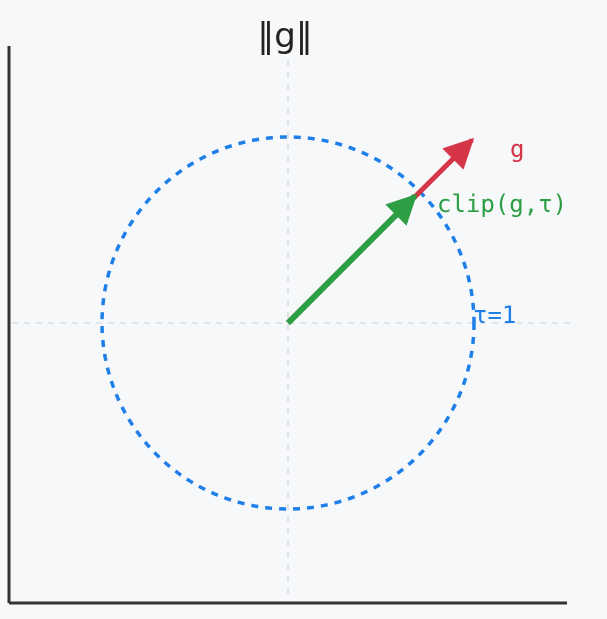  I want to click on clipped-vector-arrow, so click(351, 259).